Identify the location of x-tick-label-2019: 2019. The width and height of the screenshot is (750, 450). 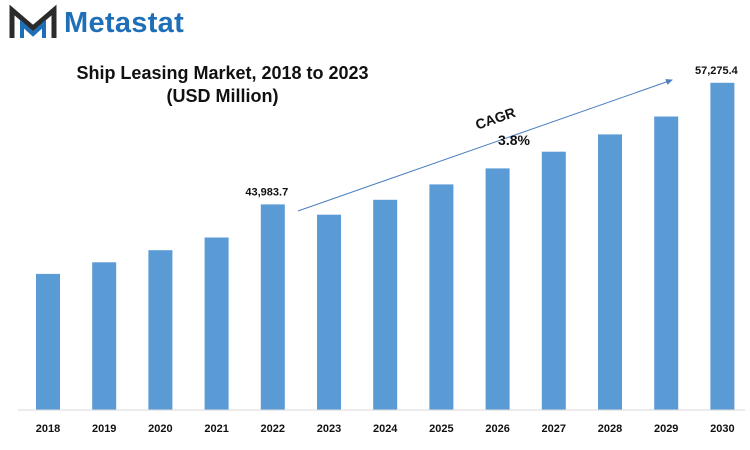
(104, 429).